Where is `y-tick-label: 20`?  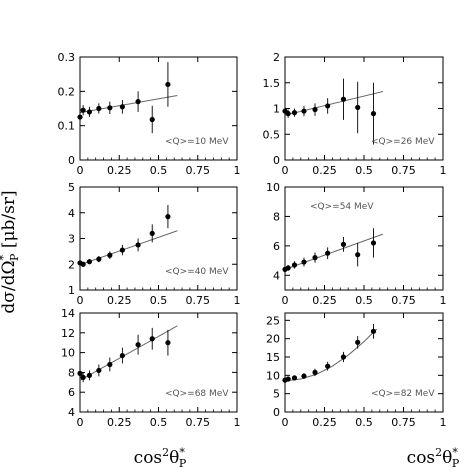 y-tick-label: 20 is located at coordinates (273, 339).